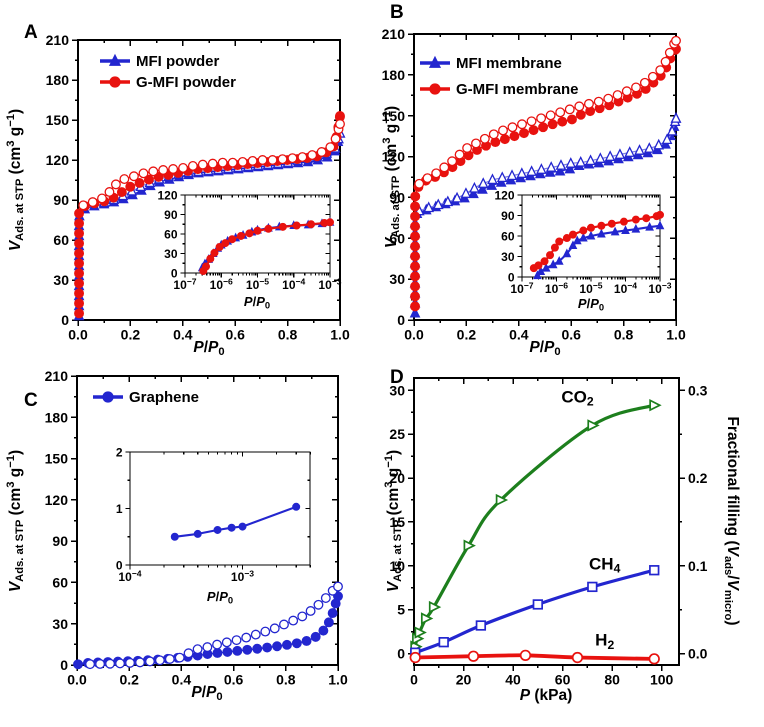  I want to click on y-tick-label: 25, so click(397, 434).